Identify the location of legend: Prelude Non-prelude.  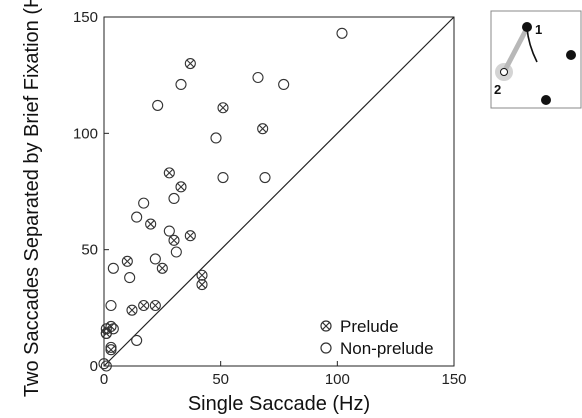
(377, 337).